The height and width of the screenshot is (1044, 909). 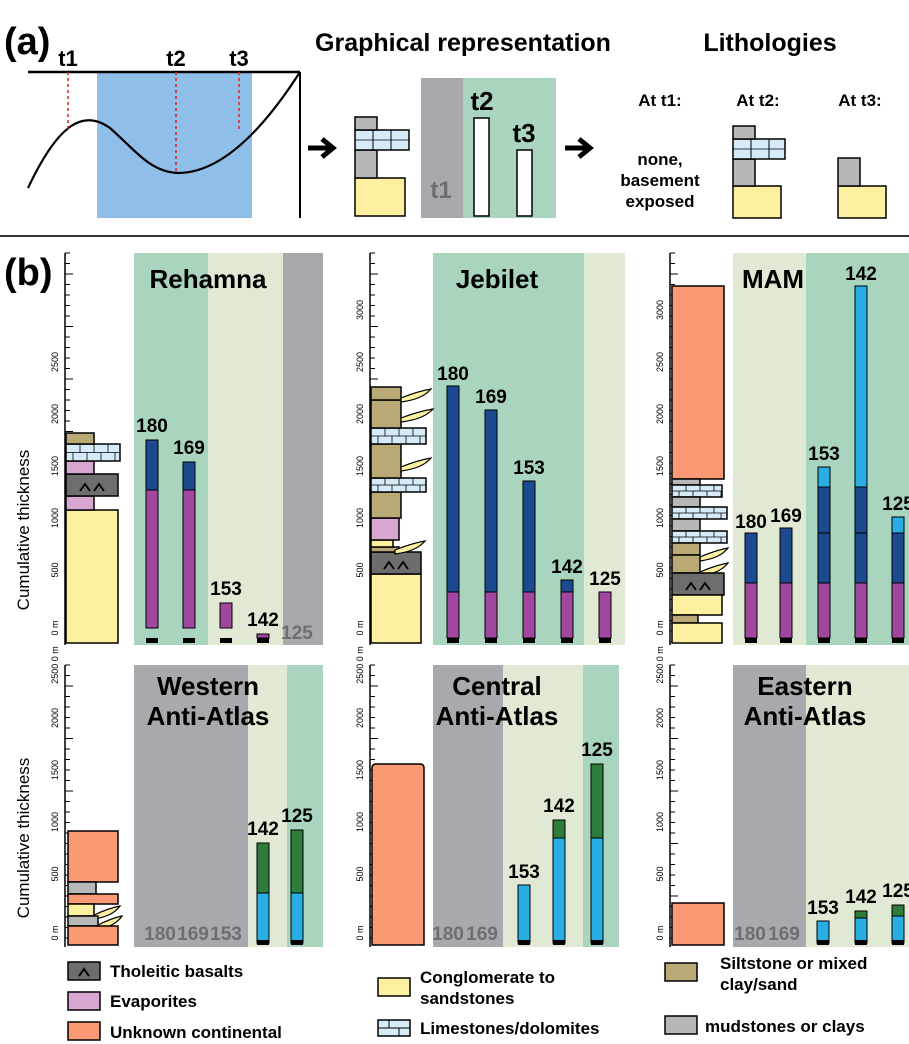 I want to click on column-label: 142, so click(x=263, y=829).